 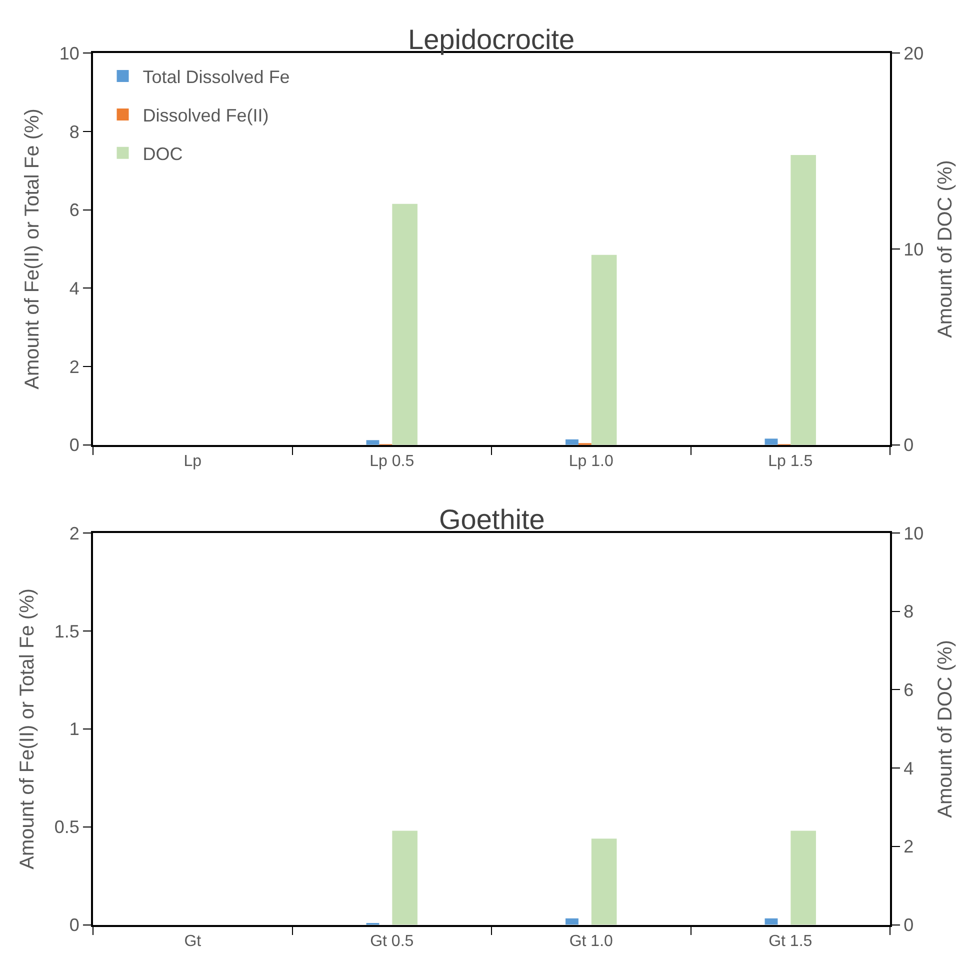 I want to click on y-tick-label: 10, so click(x=69, y=53).